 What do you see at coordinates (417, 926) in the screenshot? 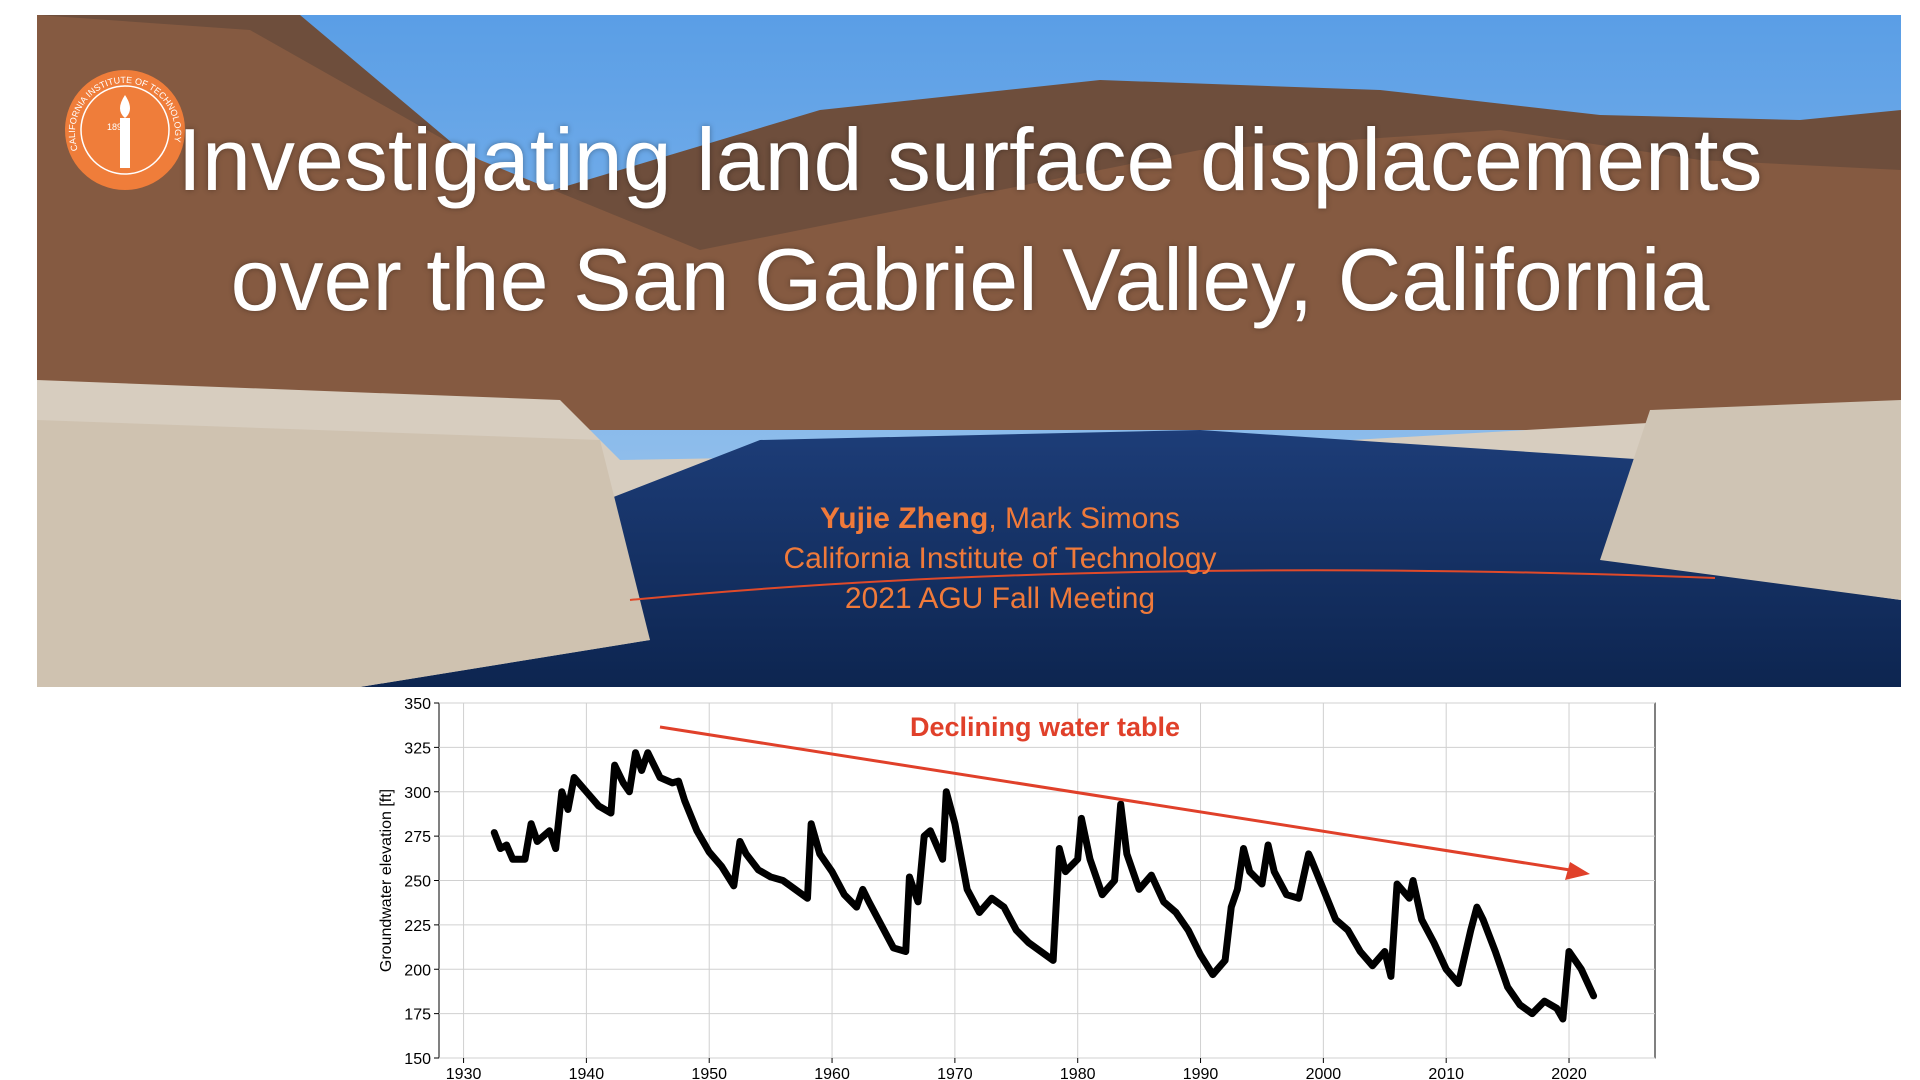
I see `y-tick-label: 225` at bounding box center [417, 926].